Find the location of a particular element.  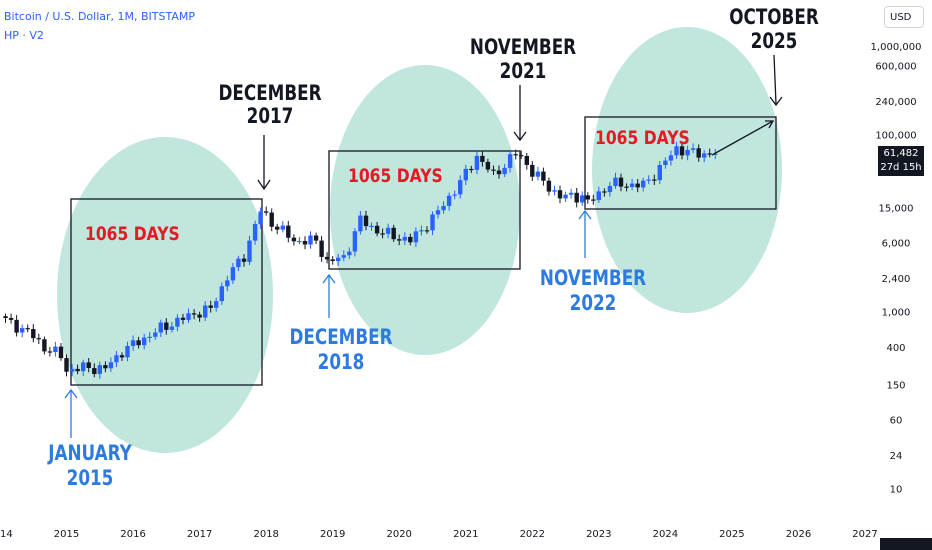

arrowhead-nov-2022 is located at coordinates (585, 214).